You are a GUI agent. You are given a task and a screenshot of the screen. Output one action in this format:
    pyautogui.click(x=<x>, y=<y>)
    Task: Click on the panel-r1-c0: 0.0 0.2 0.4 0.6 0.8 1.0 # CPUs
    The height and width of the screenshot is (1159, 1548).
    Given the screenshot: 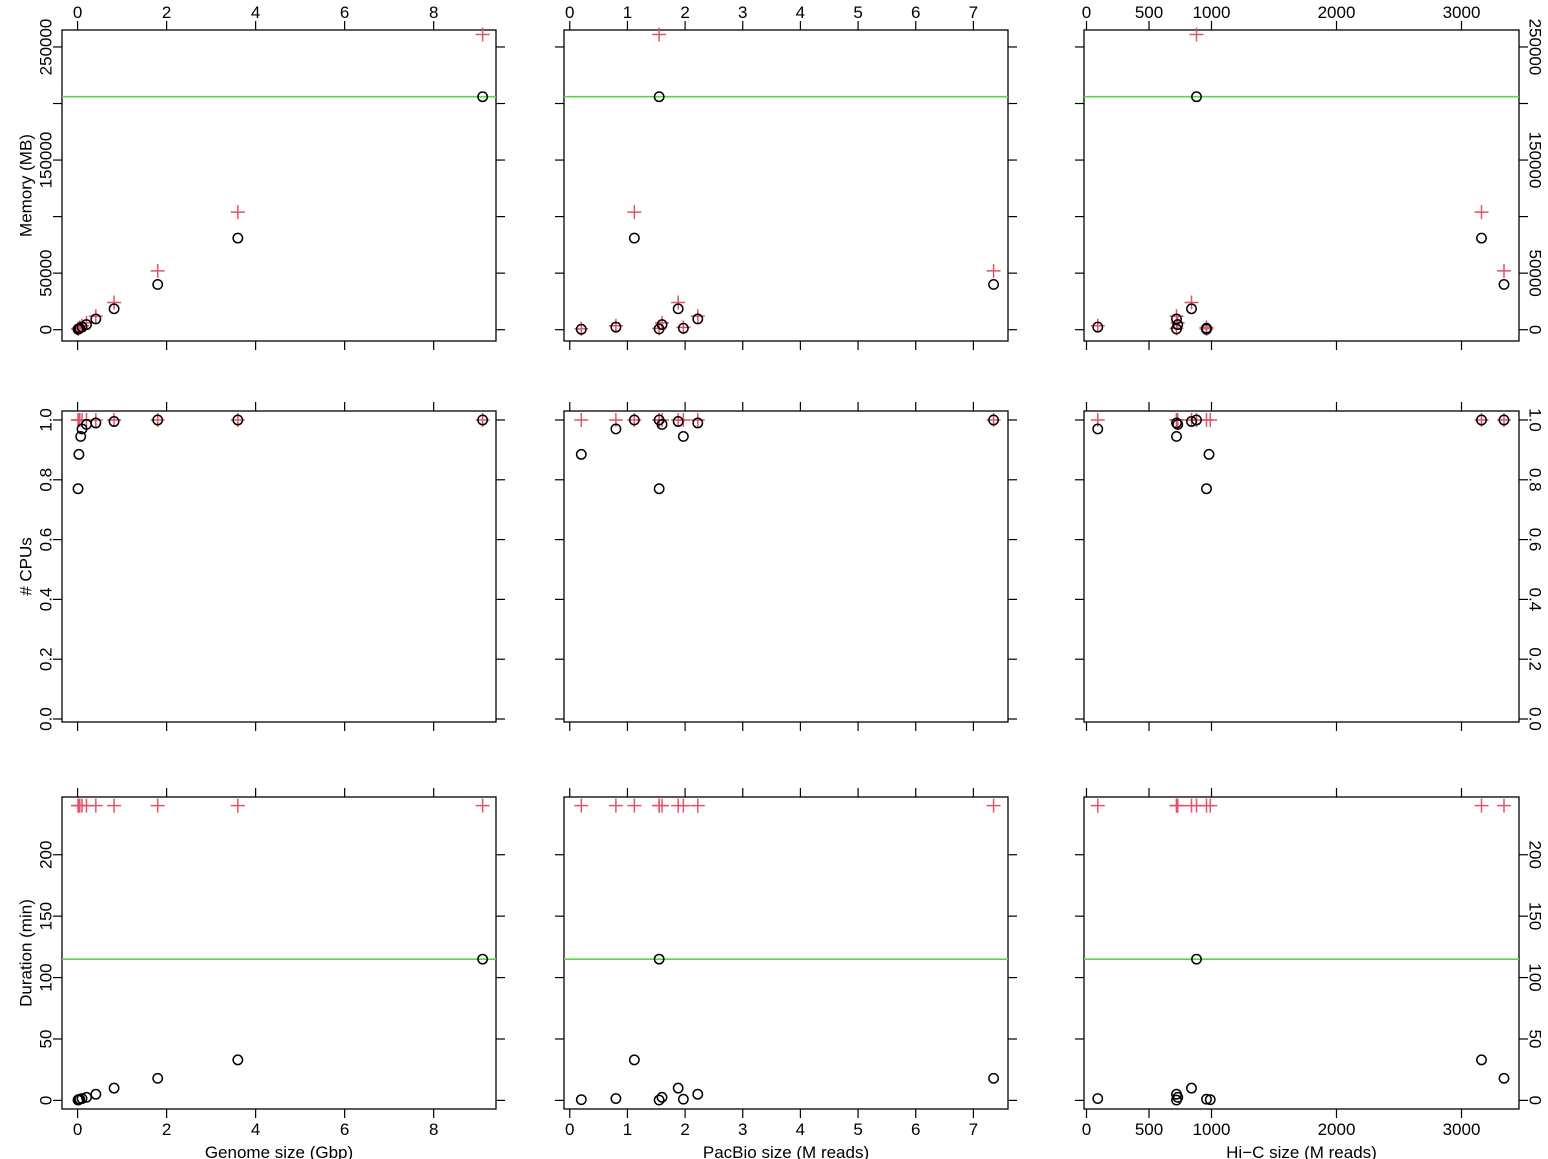 What is the action you would take?
    pyautogui.click(x=260, y=566)
    